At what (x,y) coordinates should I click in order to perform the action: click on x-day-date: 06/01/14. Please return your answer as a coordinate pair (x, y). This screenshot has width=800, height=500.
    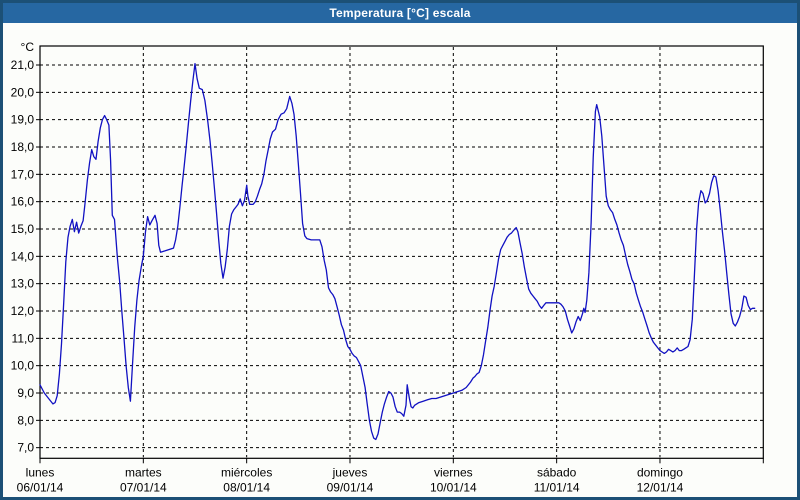
    Looking at the image, I should click on (40, 487).